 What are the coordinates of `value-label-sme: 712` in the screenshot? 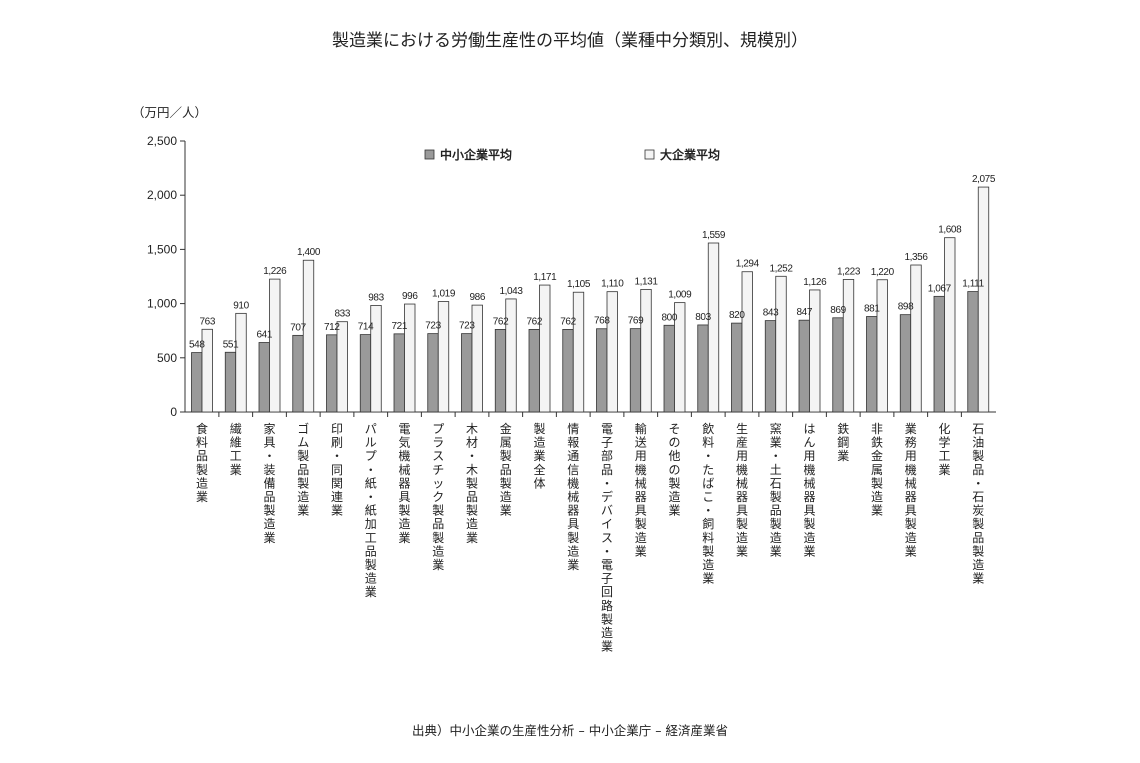 It's located at (332, 327).